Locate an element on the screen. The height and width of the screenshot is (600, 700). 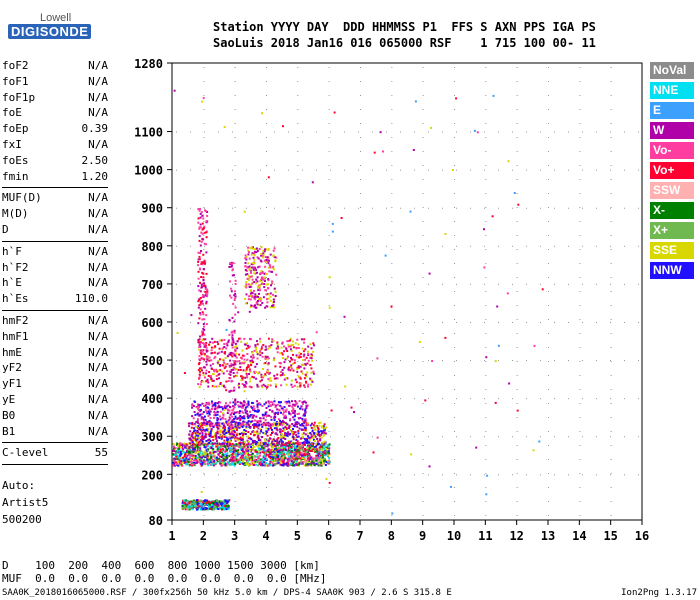
param-name: fmin is located at coordinates (15, 176).